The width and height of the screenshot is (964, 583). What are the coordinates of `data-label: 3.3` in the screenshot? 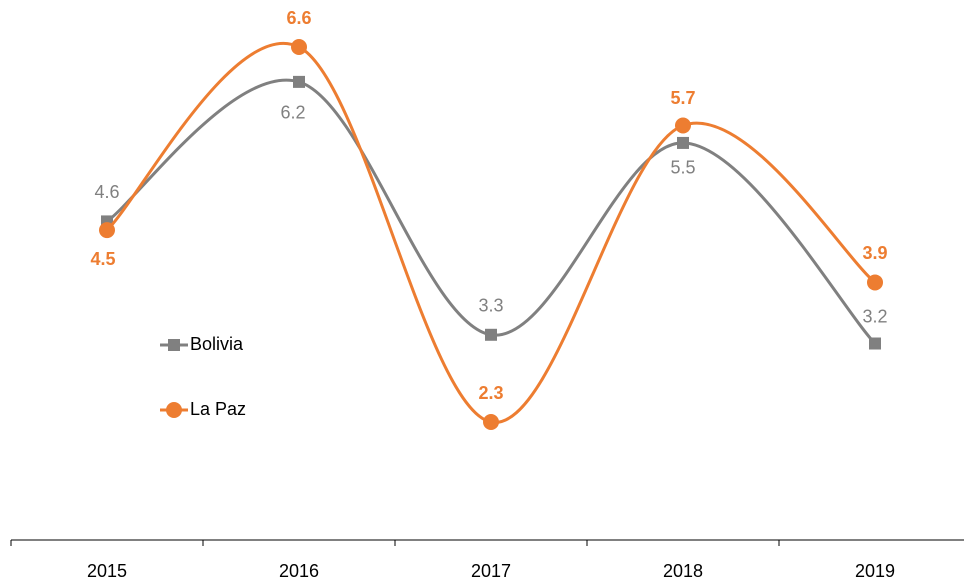 It's located at (490, 306).